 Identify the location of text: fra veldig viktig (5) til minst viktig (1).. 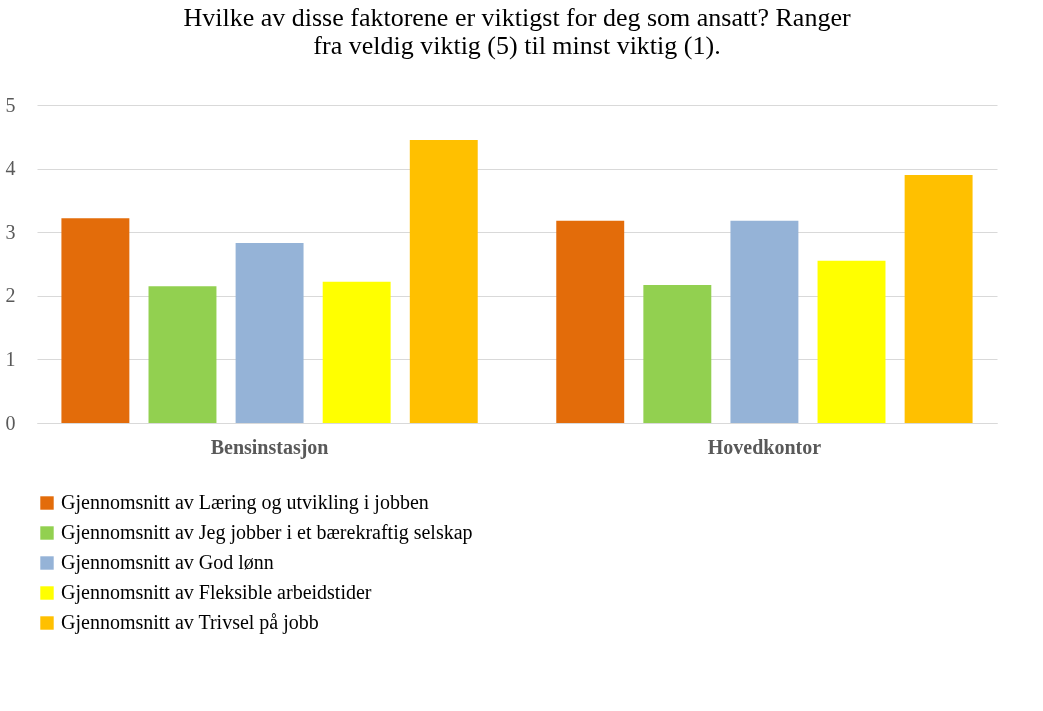
(517, 45).